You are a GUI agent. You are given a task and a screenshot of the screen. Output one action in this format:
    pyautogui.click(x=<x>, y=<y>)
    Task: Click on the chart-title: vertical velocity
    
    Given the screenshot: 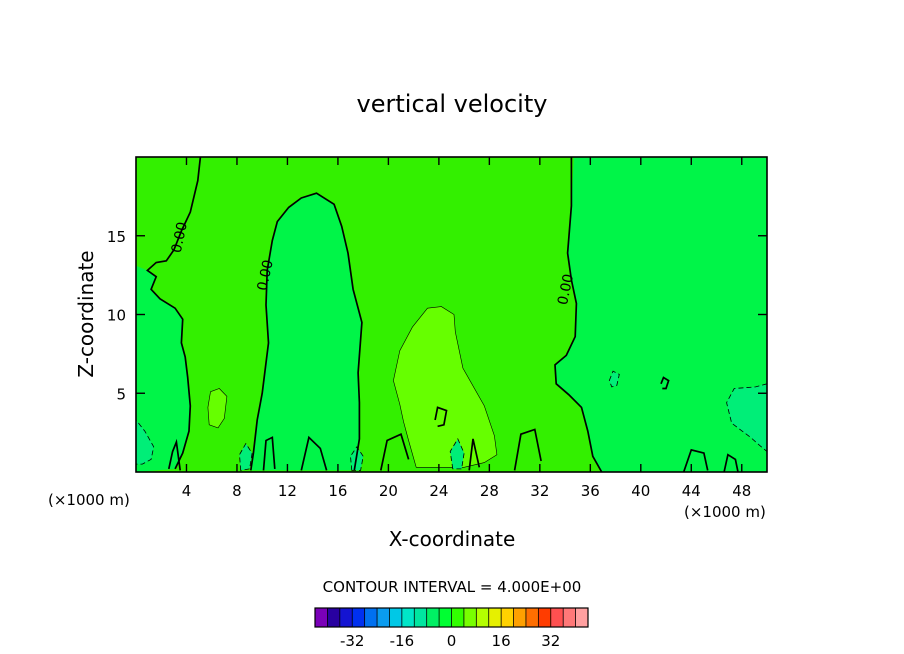 What is the action you would take?
    pyautogui.click(x=452, y=104)
    